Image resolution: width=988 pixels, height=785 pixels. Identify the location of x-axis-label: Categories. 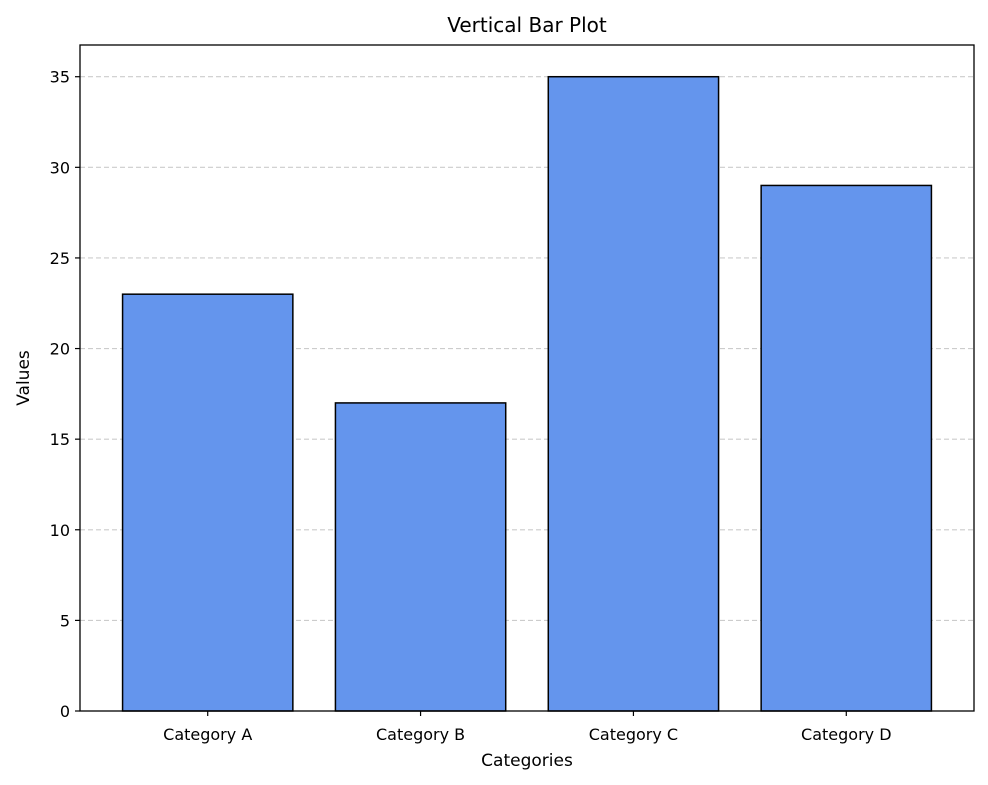
(527, 761).